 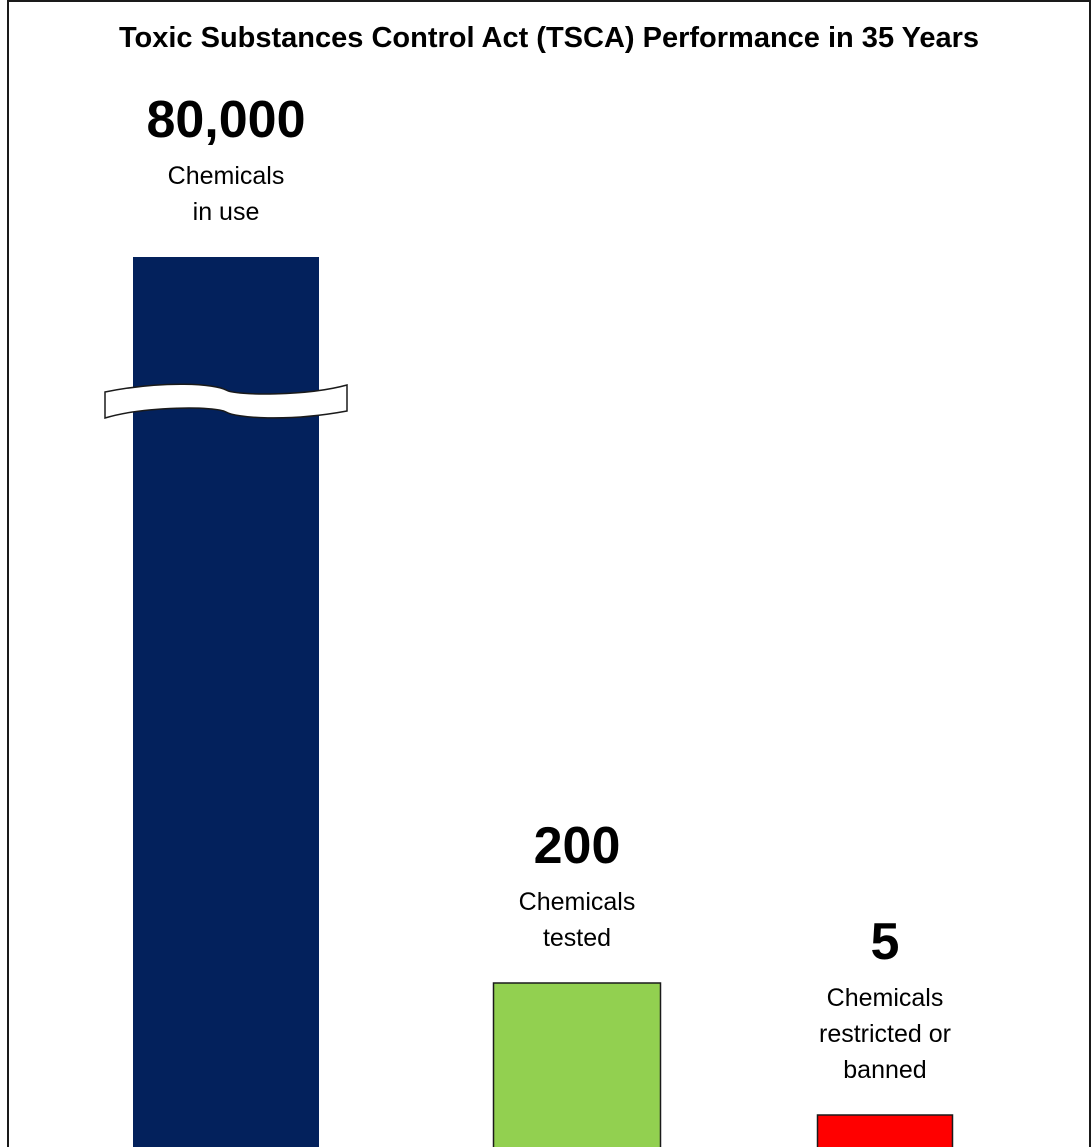 What do you see at coordinates (885, 998) in the screenshot?
I see `category-label-2-line-0: Chemicals` at bounding box center [885, 998].